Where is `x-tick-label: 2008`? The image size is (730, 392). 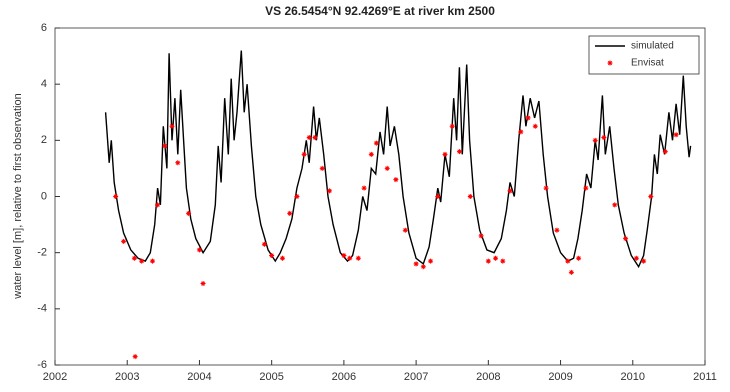
x-tick-label: 2008 is located at coordinates (488, 377).